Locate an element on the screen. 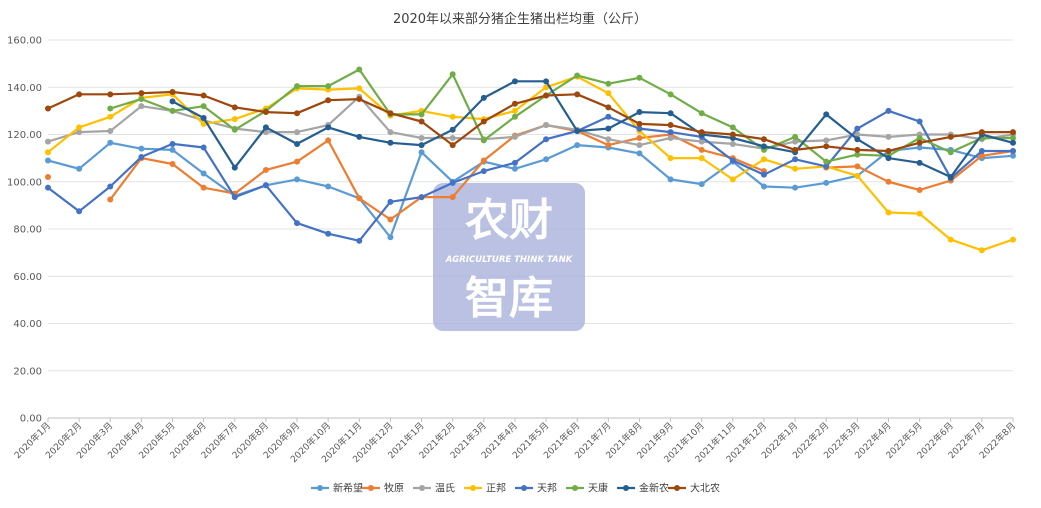  legend-label: 正邦 is located at coordinates (496, 488).